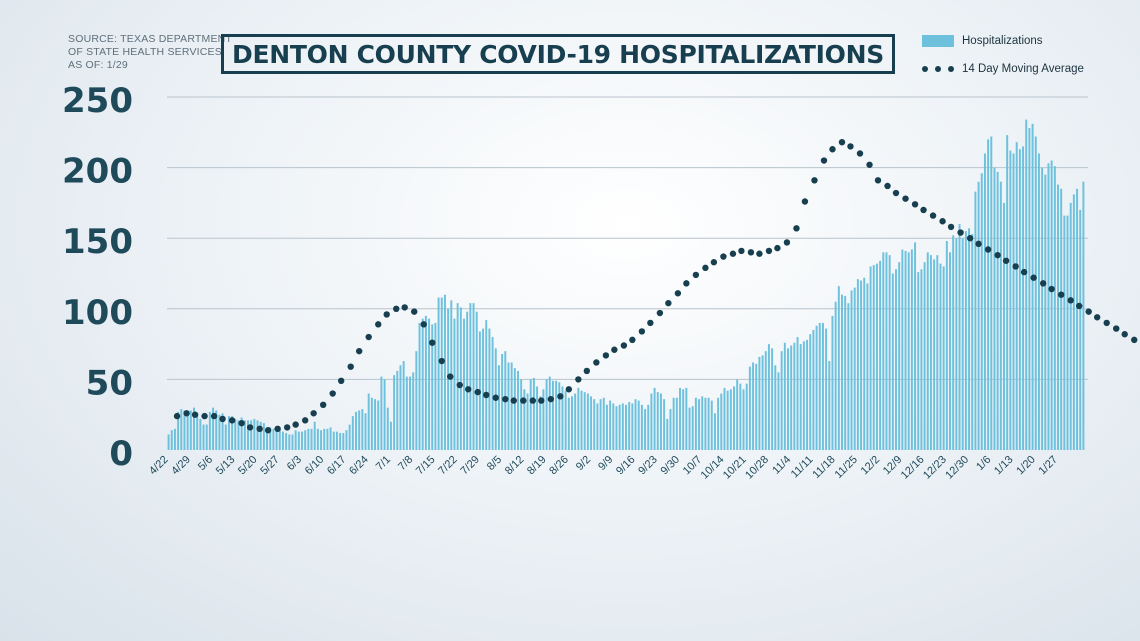  What do you see at coordinates (1002, 41) in the screenshot?
I see `legend-label-hospitalizations: Hospitalizations` at bounding box center [1002, 41].